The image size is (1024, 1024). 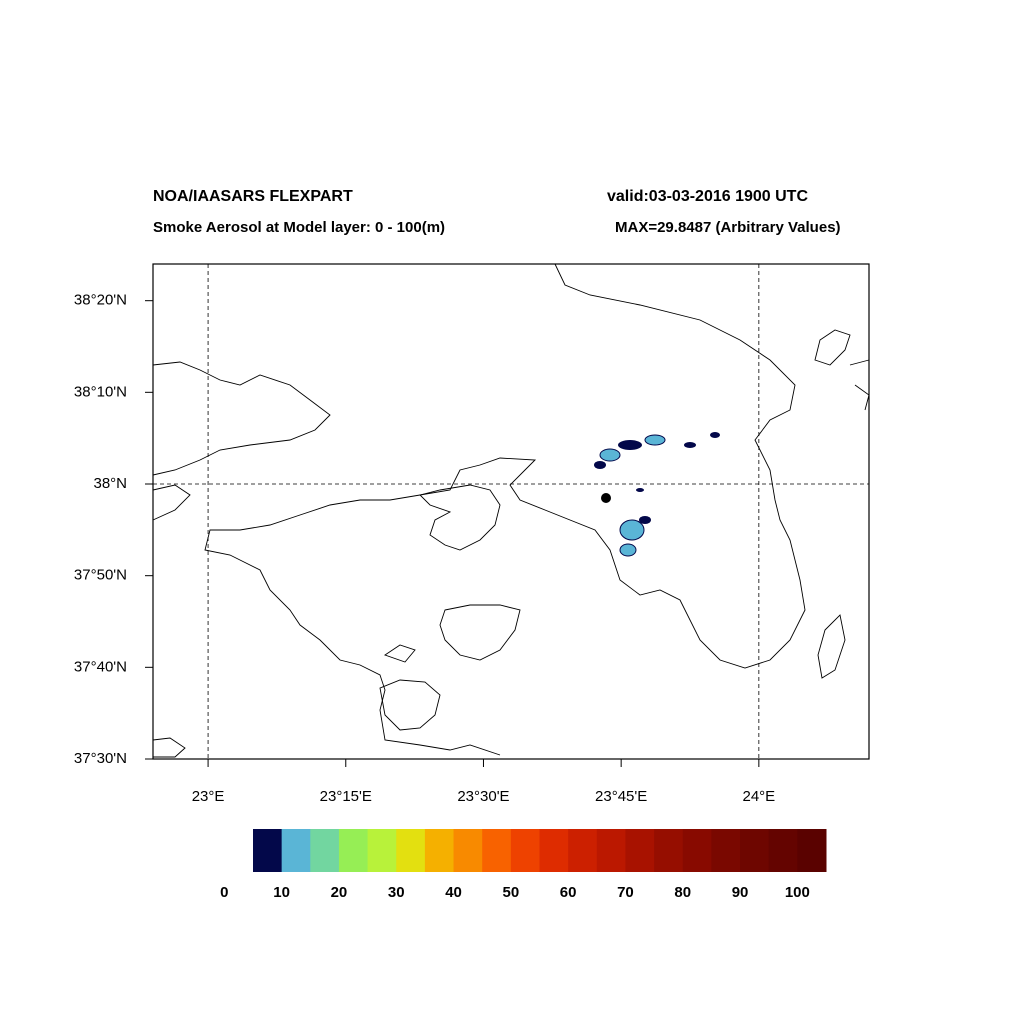 What do you see at coordinates (758, 796) in the screenshot?
I see `x-tick-label: 24°E` at bounding box center [758, 796].